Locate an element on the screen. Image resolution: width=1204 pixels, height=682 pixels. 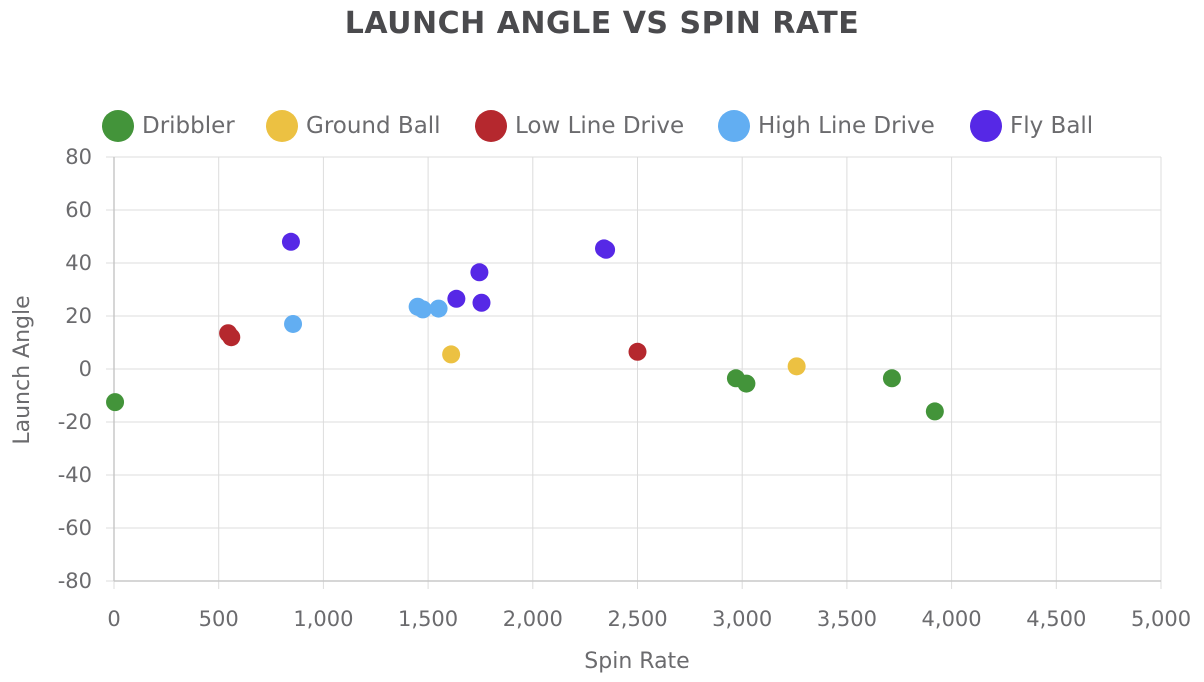
y-tick-label: 60 is located at coordinates (78, 210).